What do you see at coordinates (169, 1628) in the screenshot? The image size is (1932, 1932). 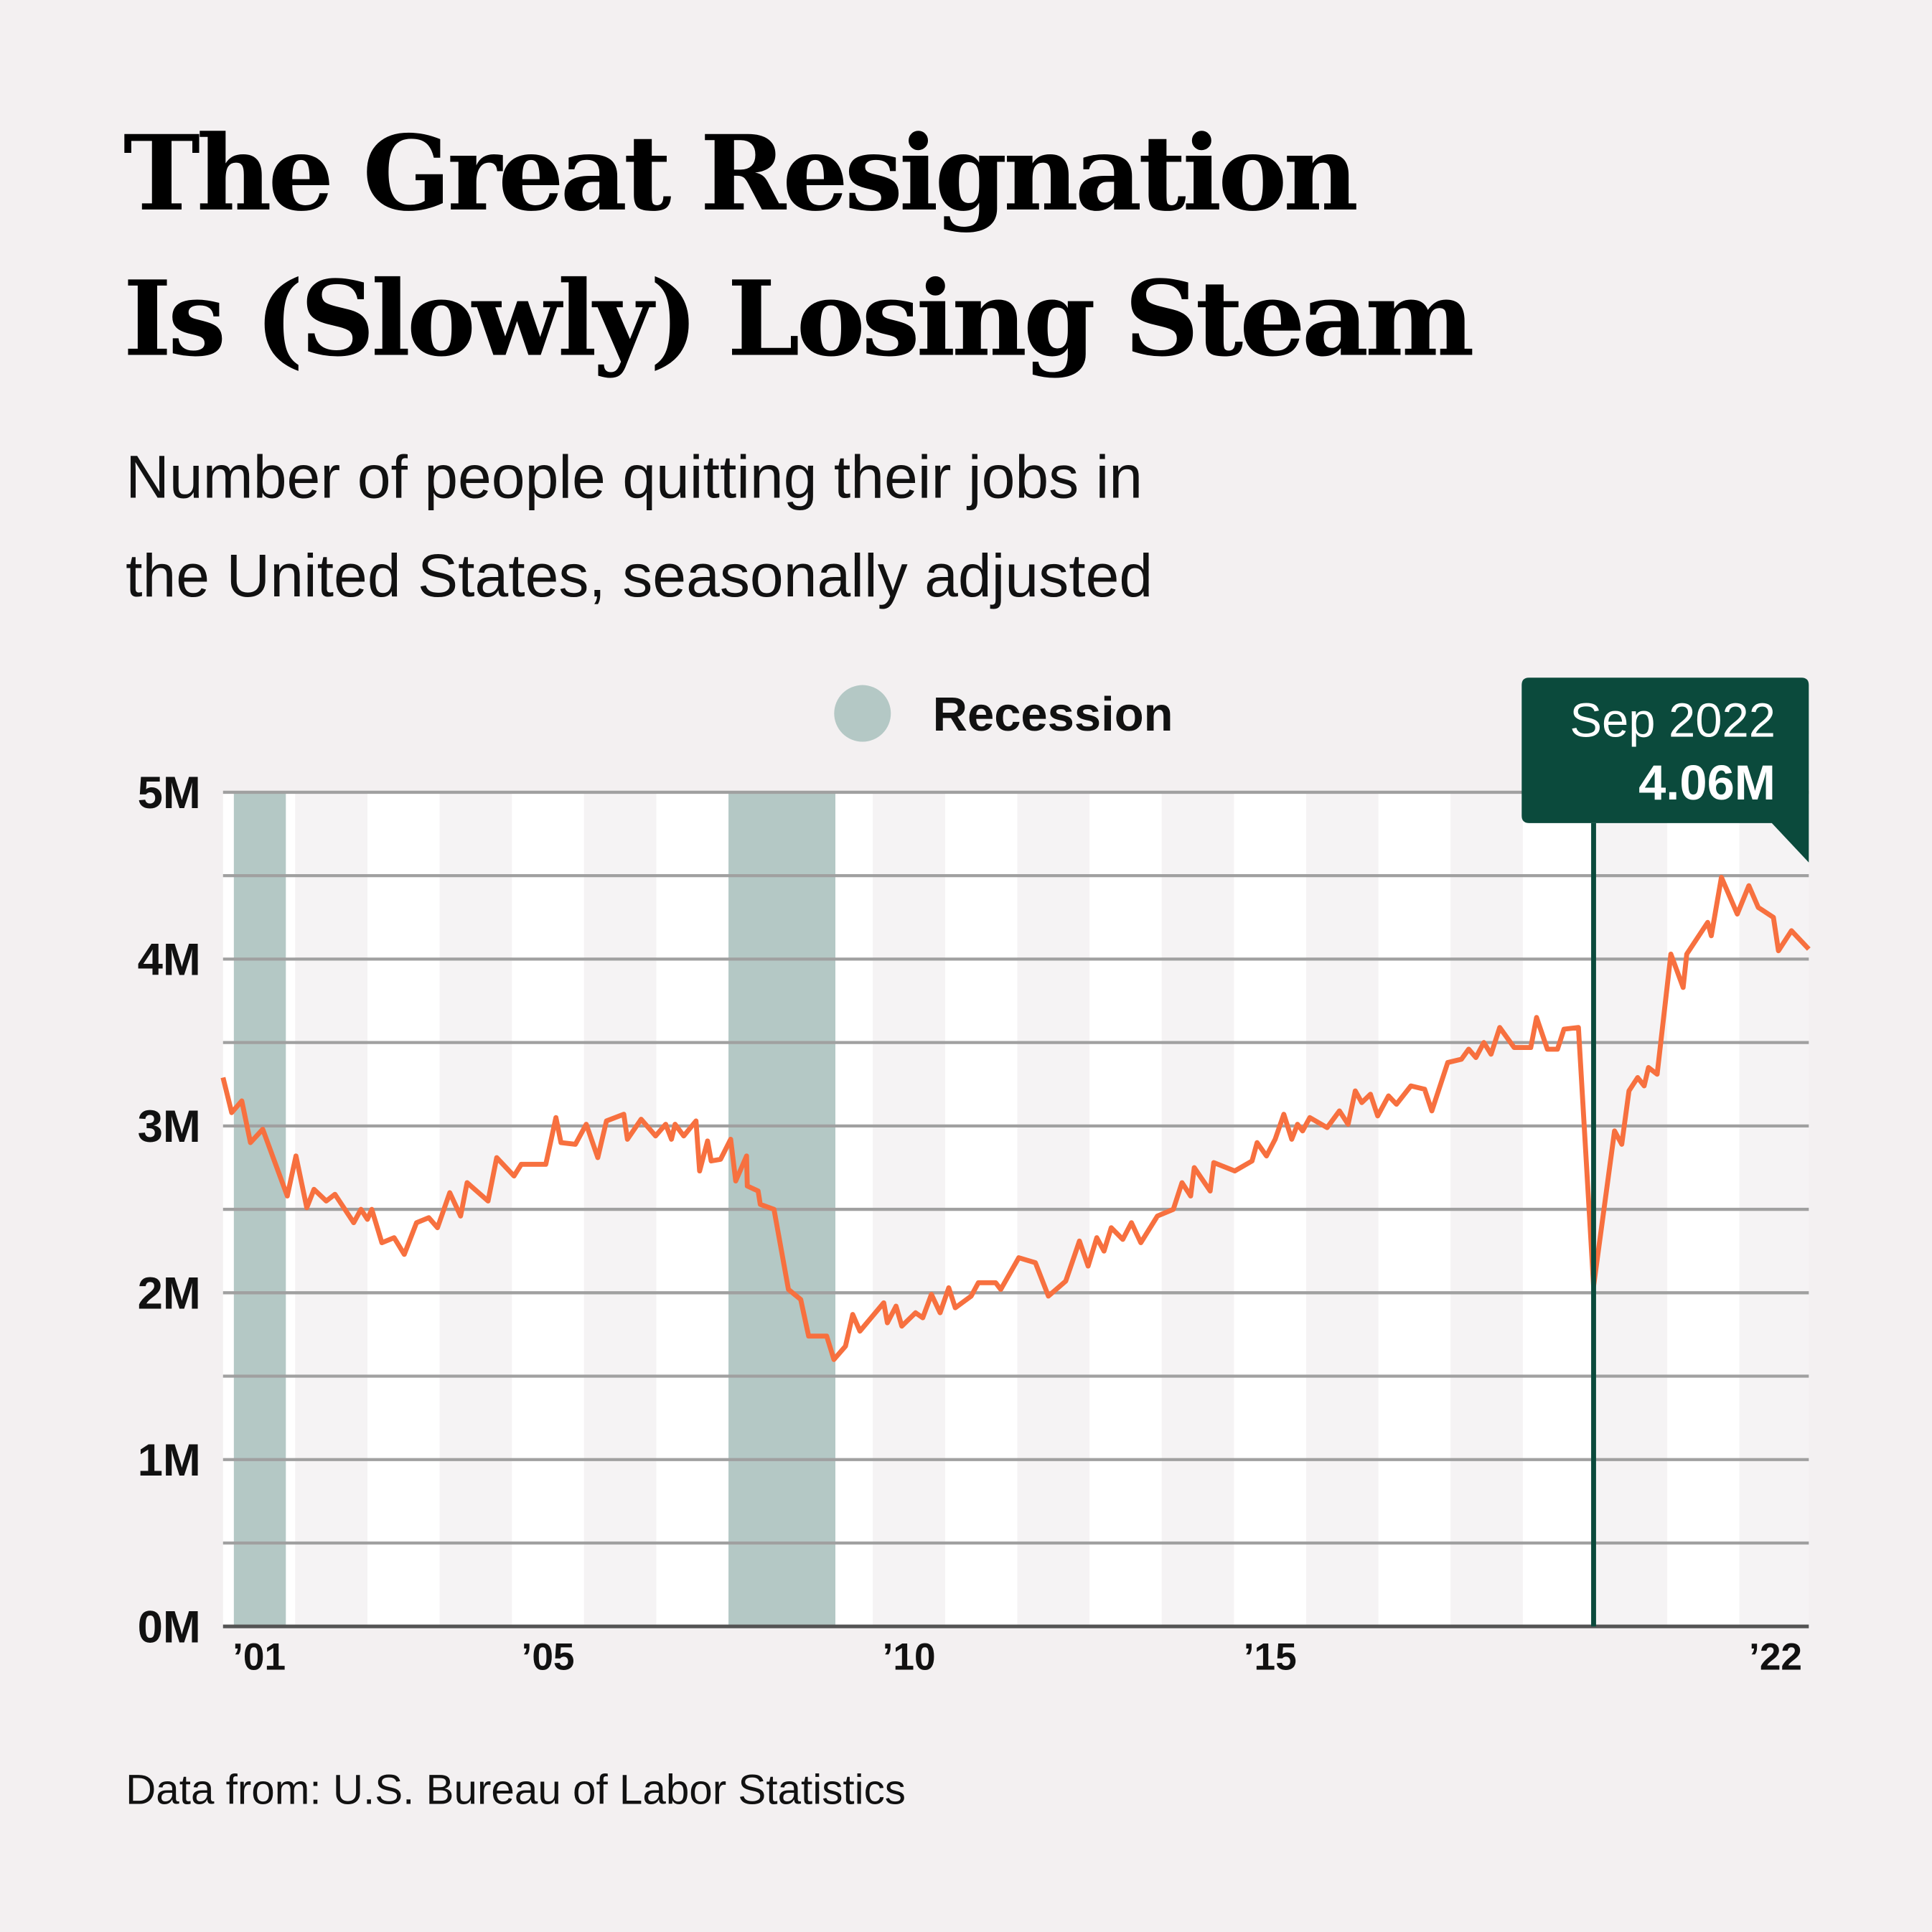 I see `y-tick-label: 0M` at bounding box center [169, 1628].